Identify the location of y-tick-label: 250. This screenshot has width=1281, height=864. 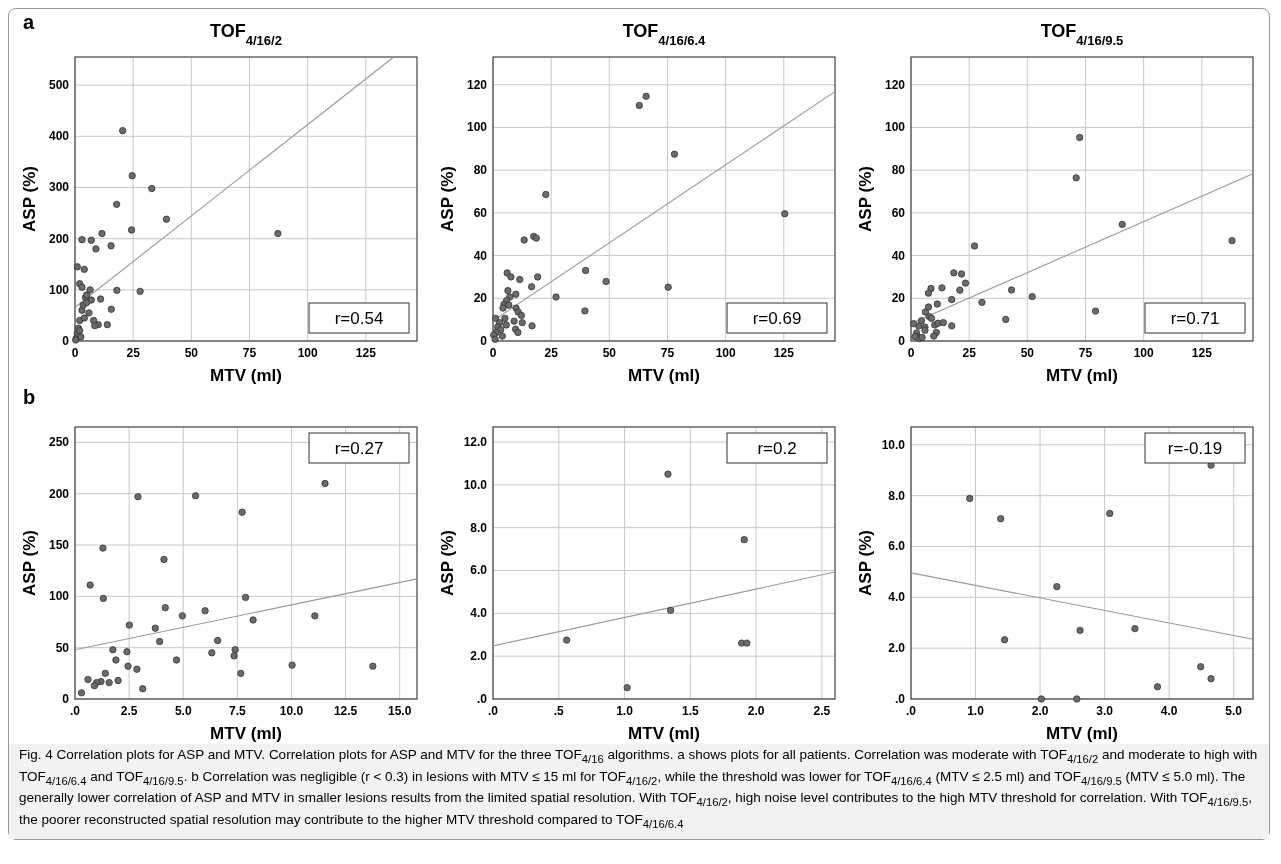
(59, 442).